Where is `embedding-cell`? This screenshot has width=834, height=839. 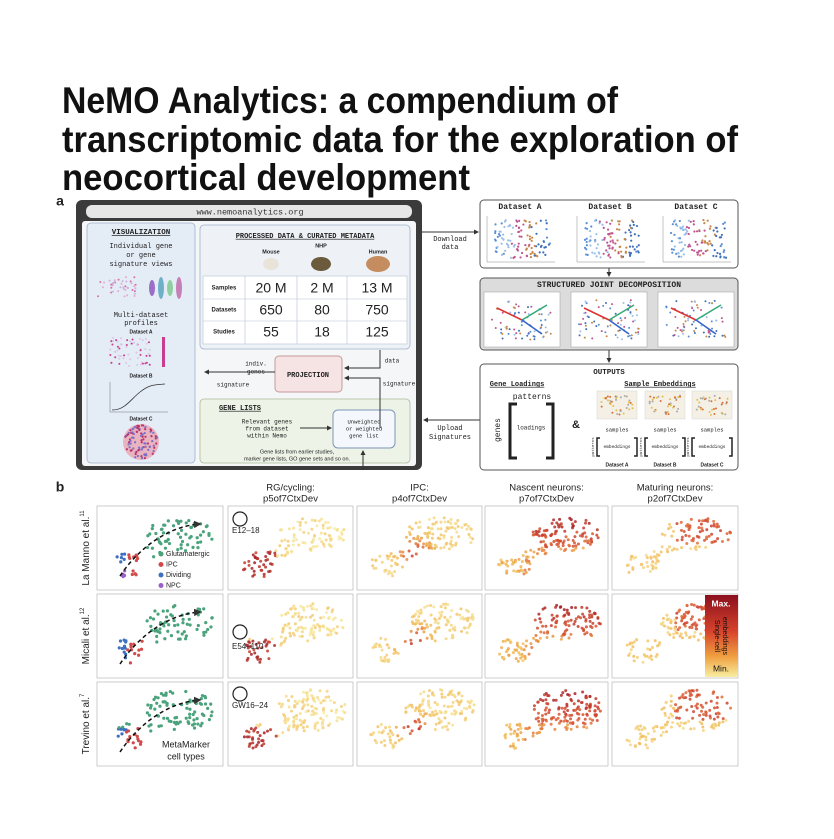 embedding-cell is located at coordinates (675, 724).